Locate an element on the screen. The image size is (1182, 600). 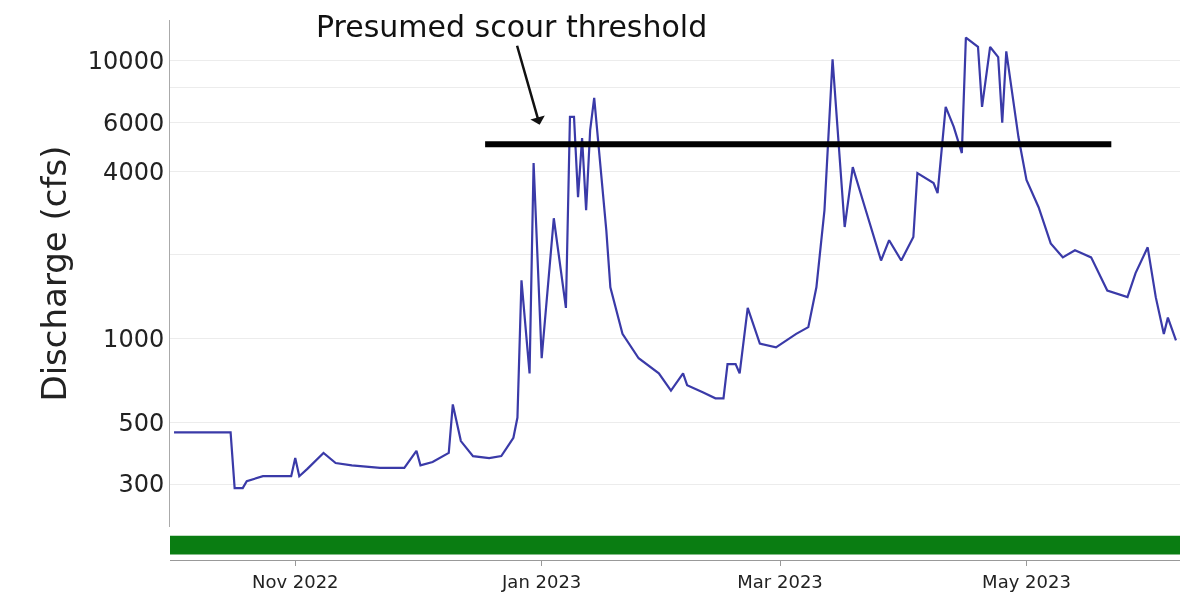
x-tick-label: Nov 2022 is located at coordinates (295, 581).